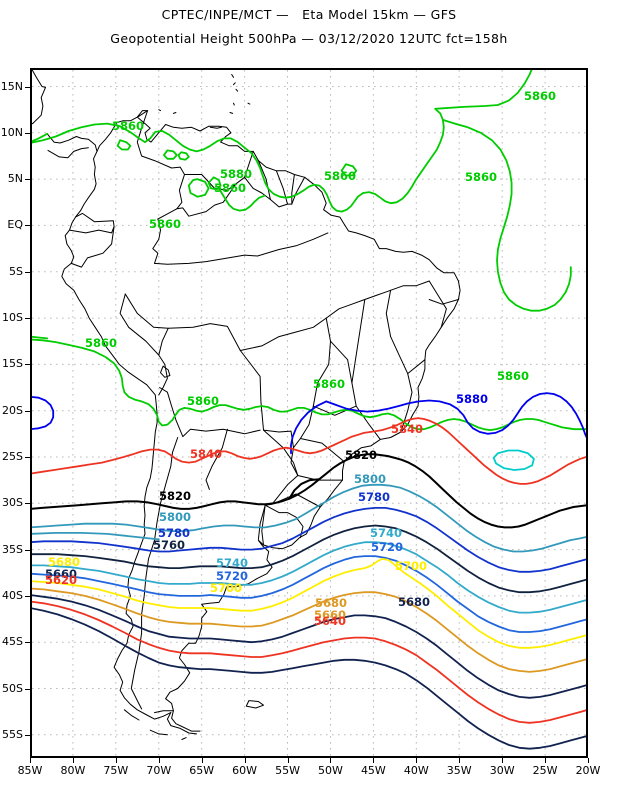 This screenshot has height=800, width=618. Describe the element at coordinates (361, 455) in the screenshot. I see `contour-label: 5820` at that location.